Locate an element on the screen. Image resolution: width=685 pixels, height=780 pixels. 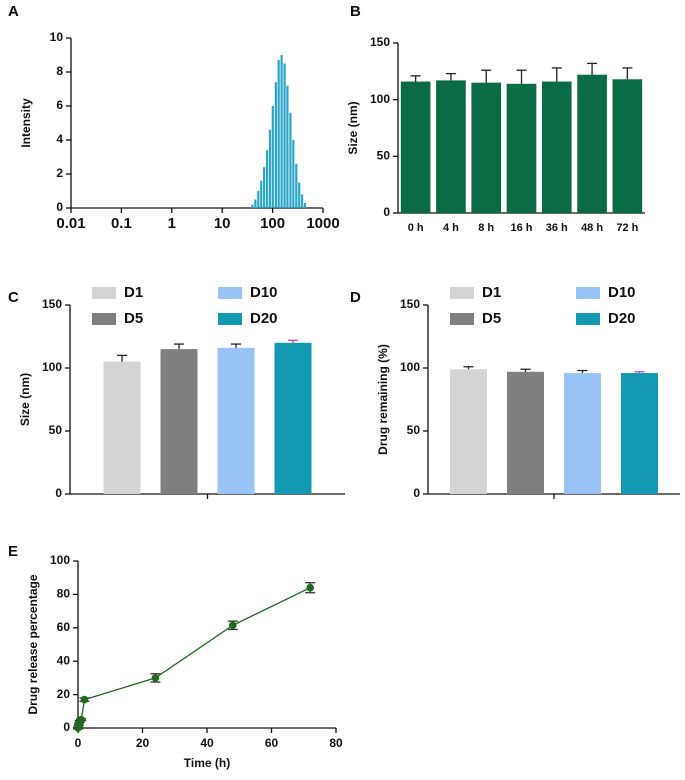
x-tick-label: 20 is located at coordinates (143, 743).